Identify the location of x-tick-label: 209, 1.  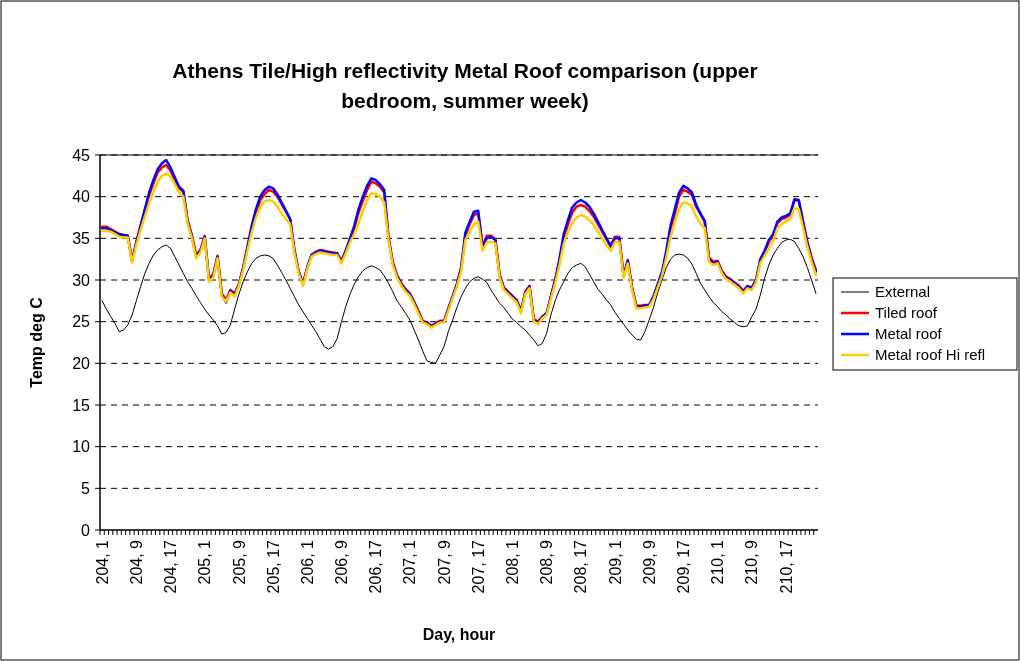
(615, 562).